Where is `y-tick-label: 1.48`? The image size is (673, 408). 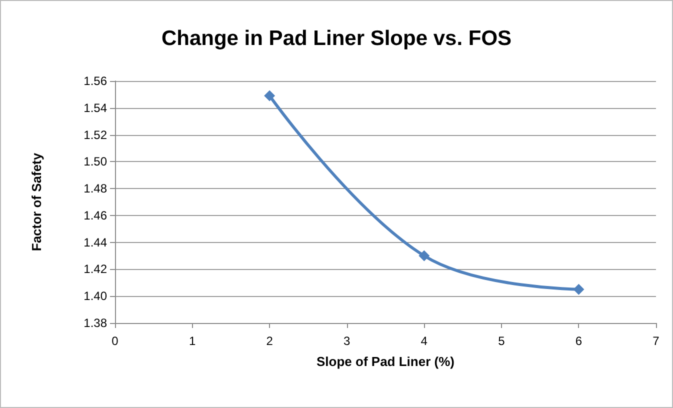
y-tick-label: 1.48 is located at coordinates (96, 189).